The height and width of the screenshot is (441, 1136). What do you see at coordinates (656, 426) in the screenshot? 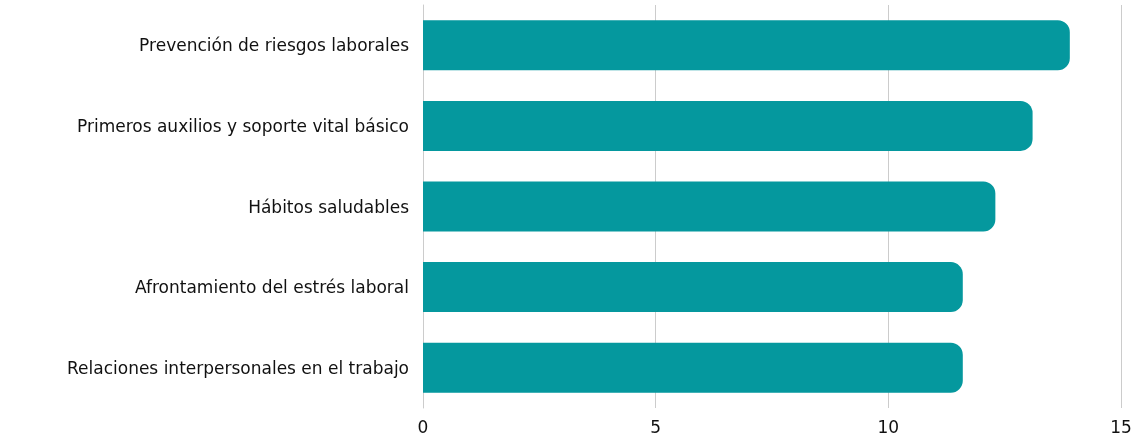
I see `x-tick-label: 5` at bounding box center [656, 426].